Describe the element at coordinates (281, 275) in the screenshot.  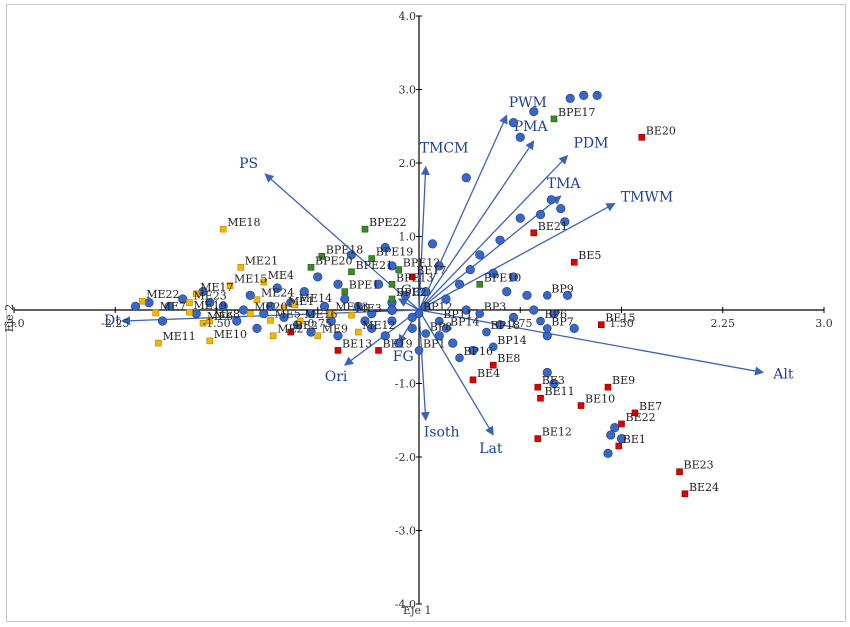
I see `me-label: ME4` at that location.